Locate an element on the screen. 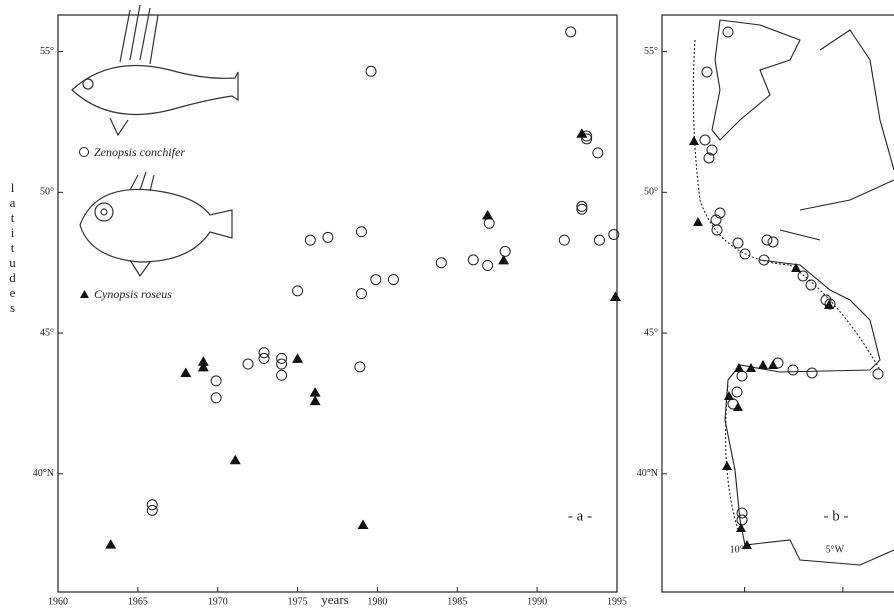  map-markers is located at coordinates (761, 342).